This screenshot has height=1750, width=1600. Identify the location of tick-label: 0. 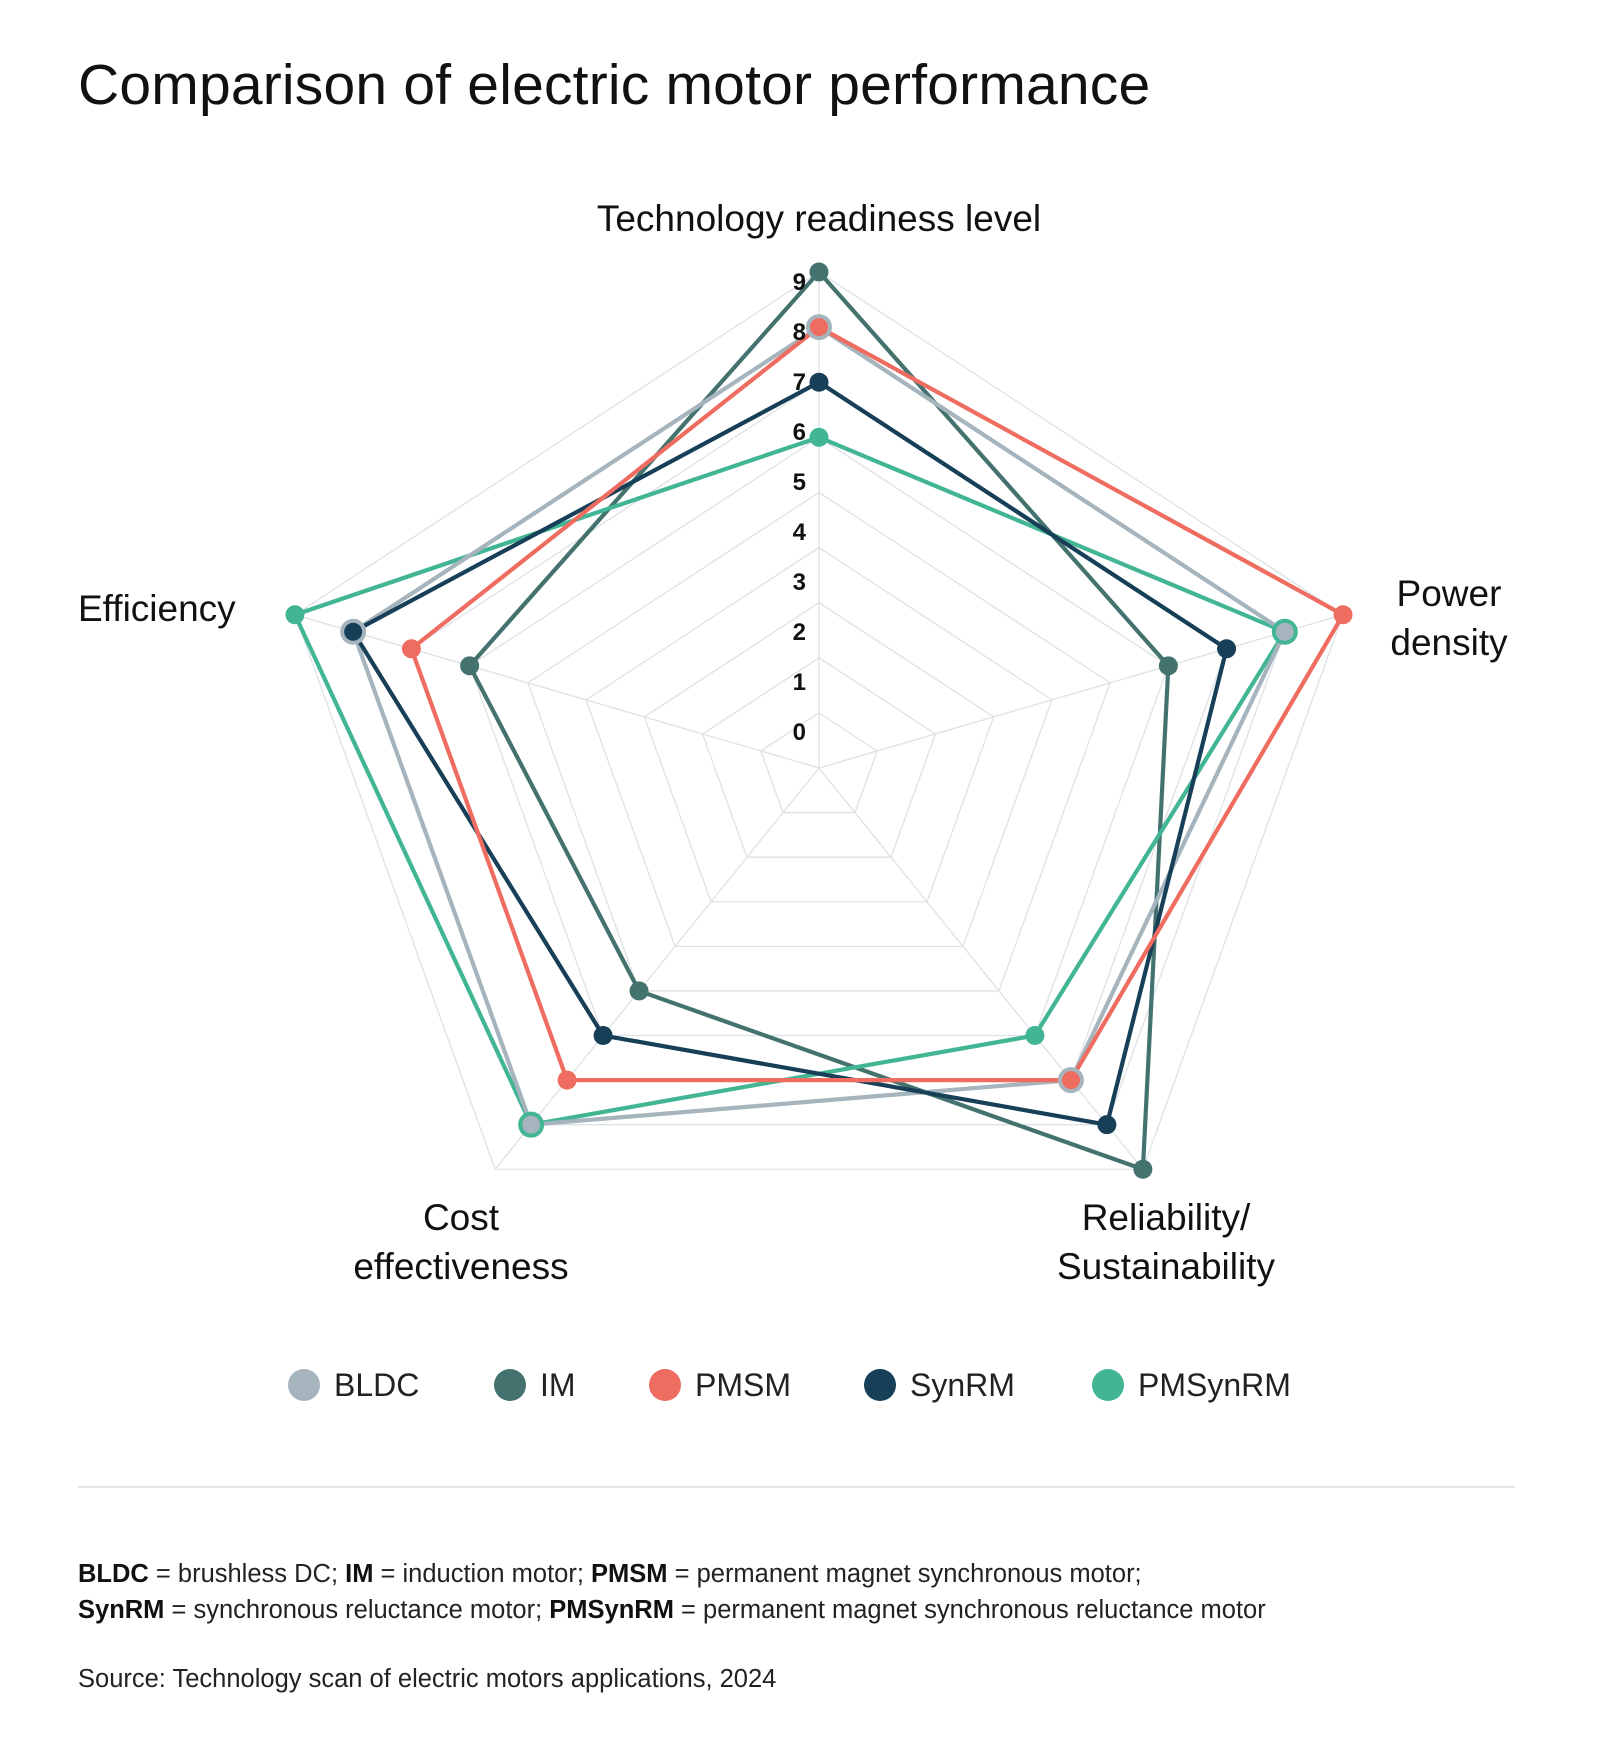
(799, 732).